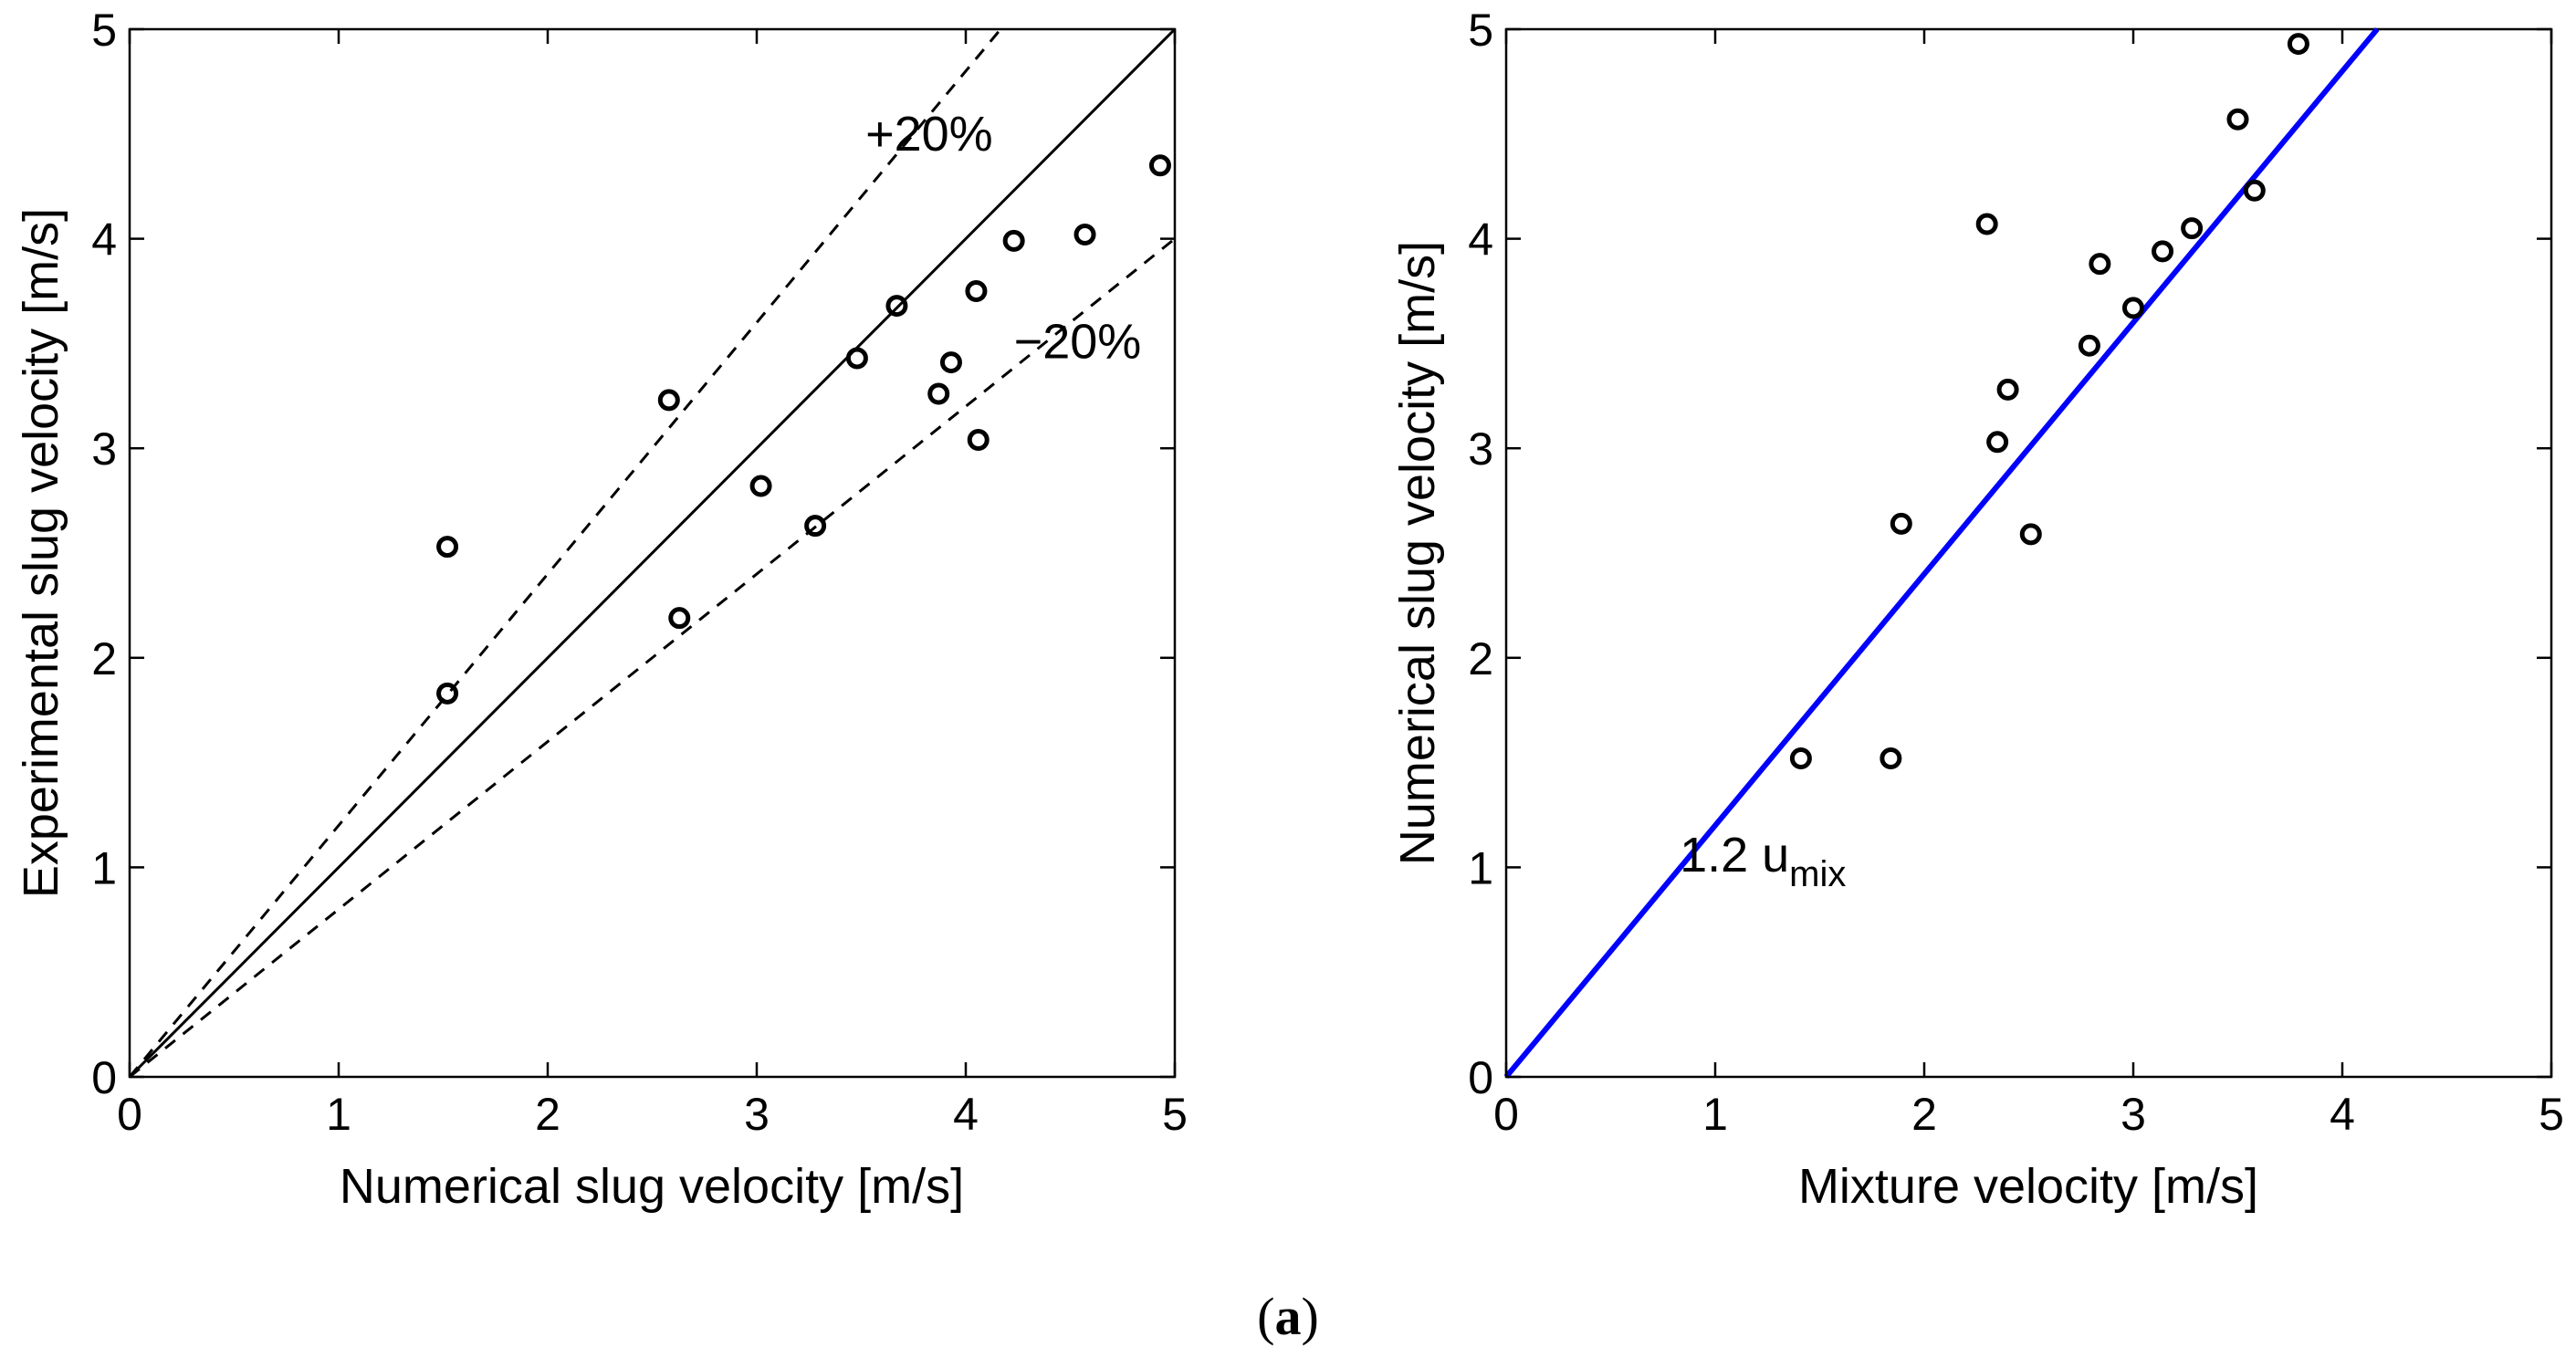 This screenshot has width=2576, height=1368. What do you see at coordinates (1480, 1077) in the screenshot?
I see `right-ytick-label-0: 0` at bounding box center [1480, 1077].